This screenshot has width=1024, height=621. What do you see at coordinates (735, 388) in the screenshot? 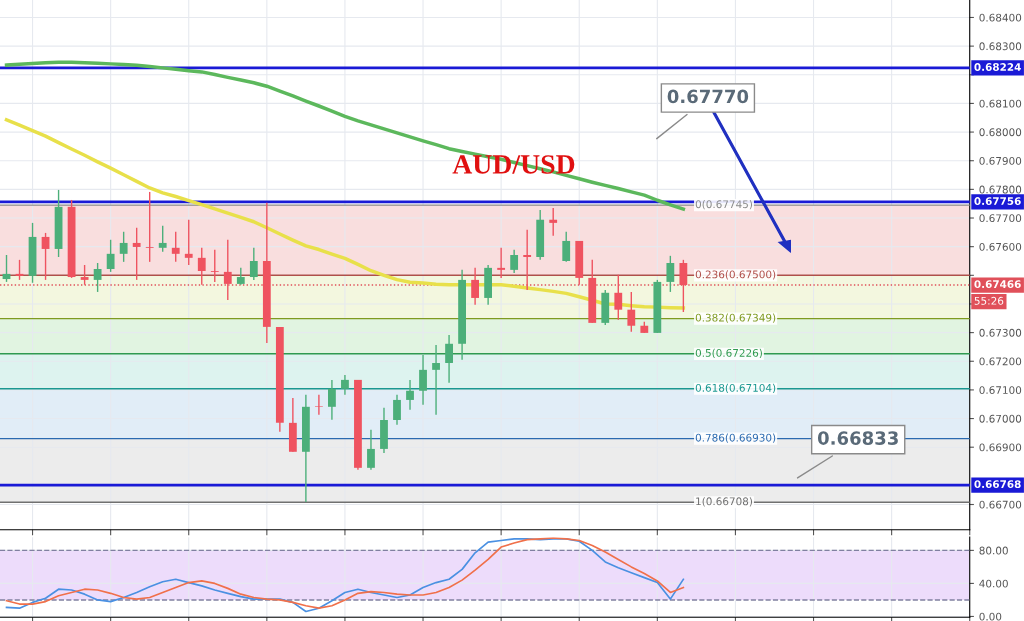
I see `ref-line-label: 0.618(0.67104)` at bounding box center [735, 388].